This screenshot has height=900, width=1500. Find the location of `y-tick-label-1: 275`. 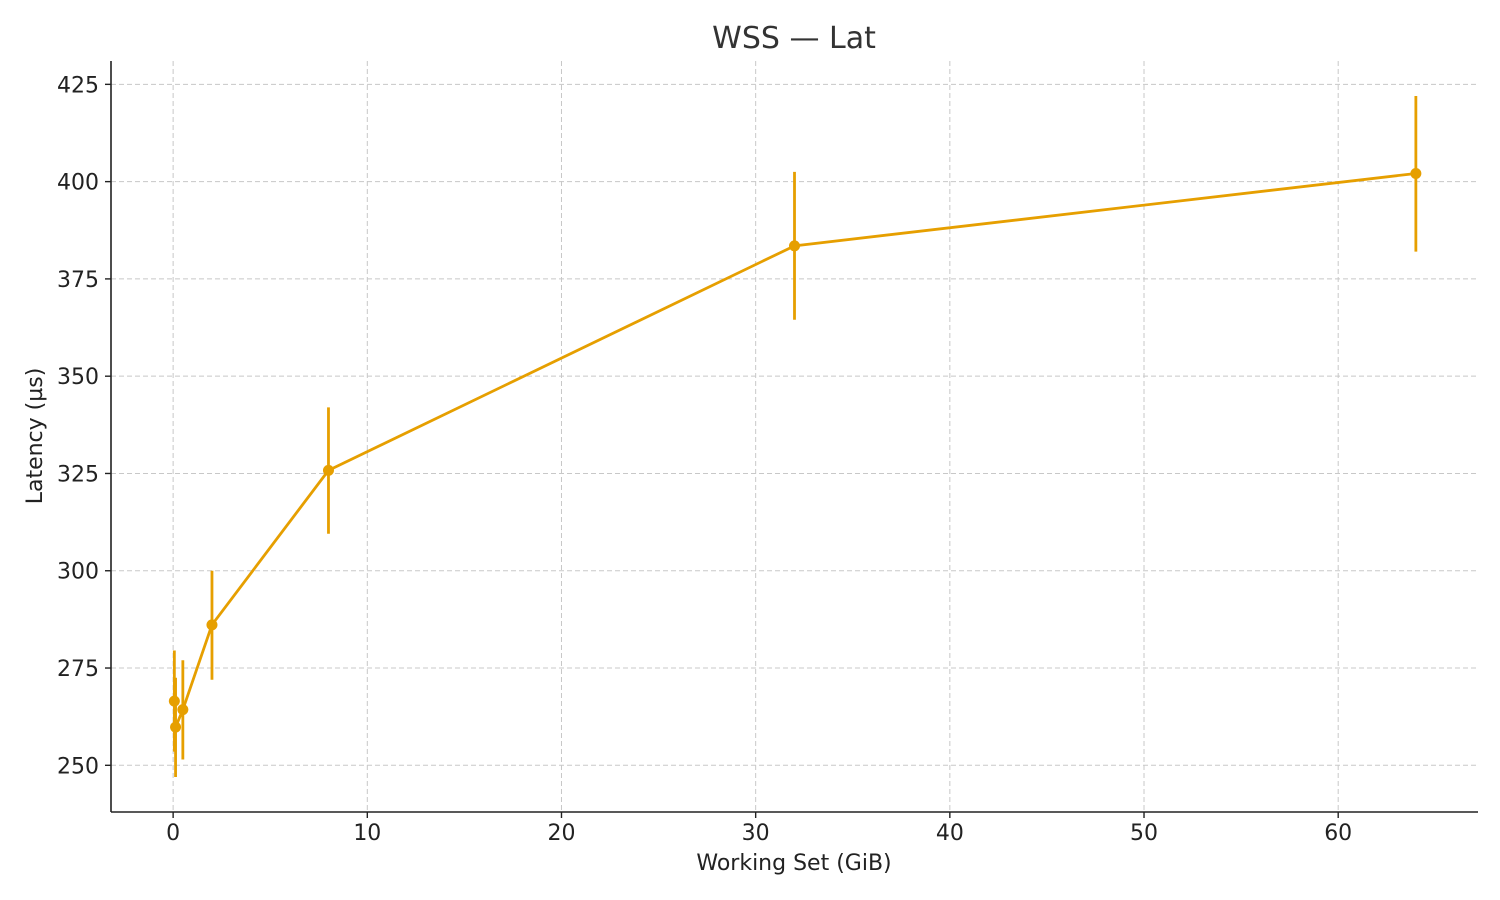

y-tick-label-1: 275 is located at coordinates (78, 669).